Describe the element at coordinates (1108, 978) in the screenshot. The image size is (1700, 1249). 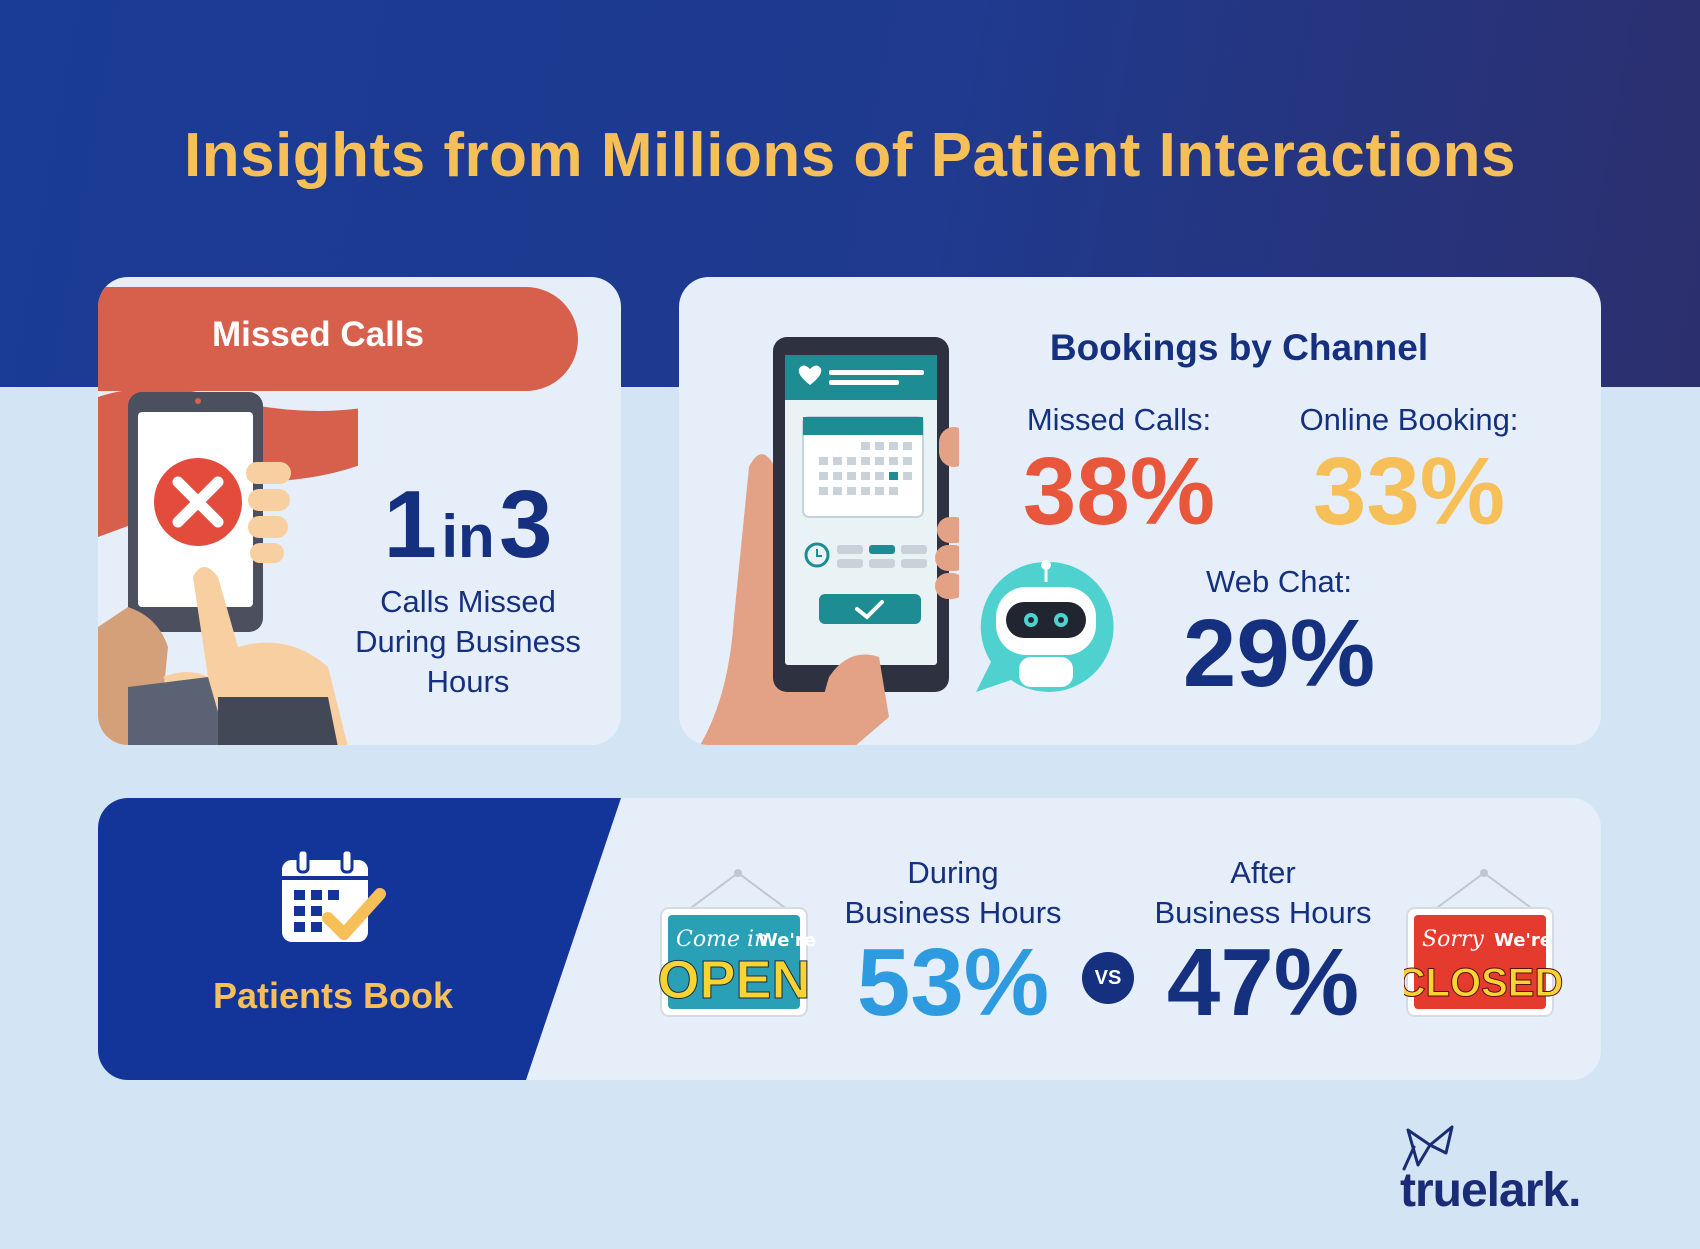
I see `vs-badge: VS` at that location.